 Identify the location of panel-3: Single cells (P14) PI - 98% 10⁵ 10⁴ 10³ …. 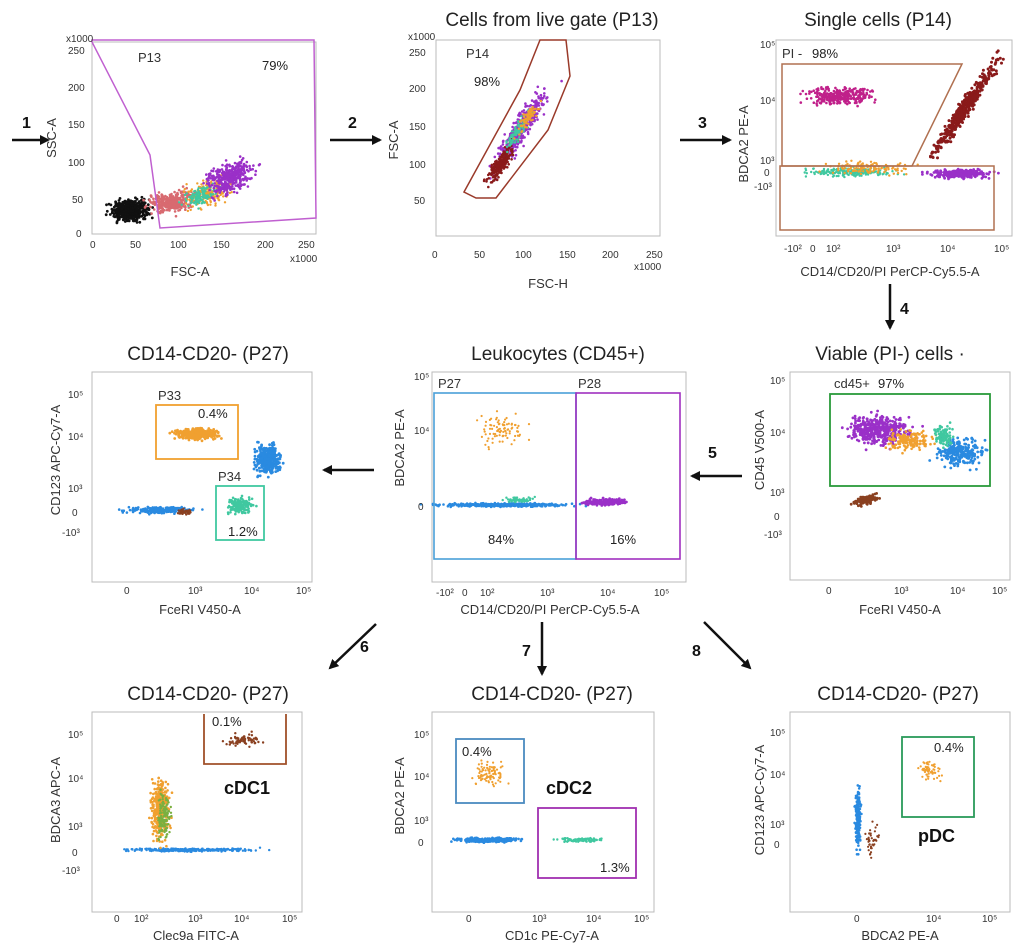
(874, 144).